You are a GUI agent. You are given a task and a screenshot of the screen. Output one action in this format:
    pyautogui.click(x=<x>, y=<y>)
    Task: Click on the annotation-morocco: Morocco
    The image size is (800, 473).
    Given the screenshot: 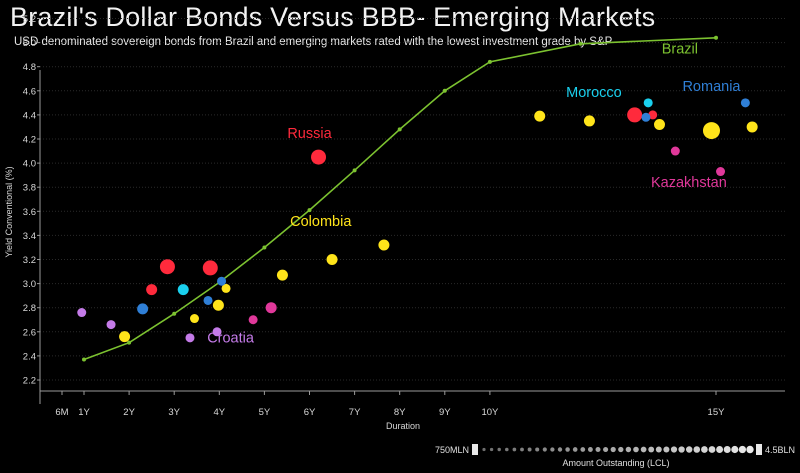 What is the action you would take?
    pyautogui.click(x=594, y=93)
    